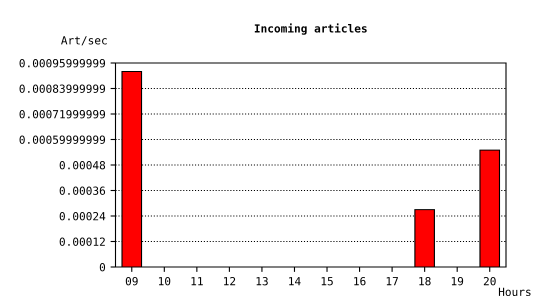 The width and height of the screenshot is (550, 300). Describe the element at coordinates (63, 140) in the screenshot. I see `y-tick-label: 0.00059999999` at that location.